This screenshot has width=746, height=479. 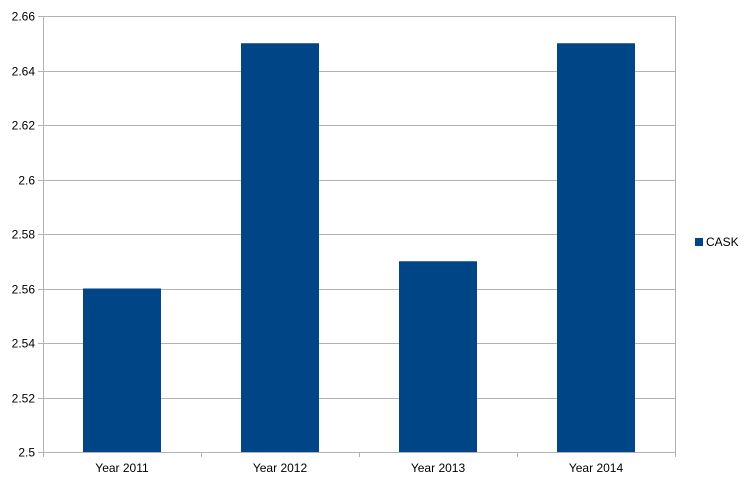 What do you see at coordinates (280, 247) in the screenshot?
I see `bar-year-2012` at bounding box center [280, 247].